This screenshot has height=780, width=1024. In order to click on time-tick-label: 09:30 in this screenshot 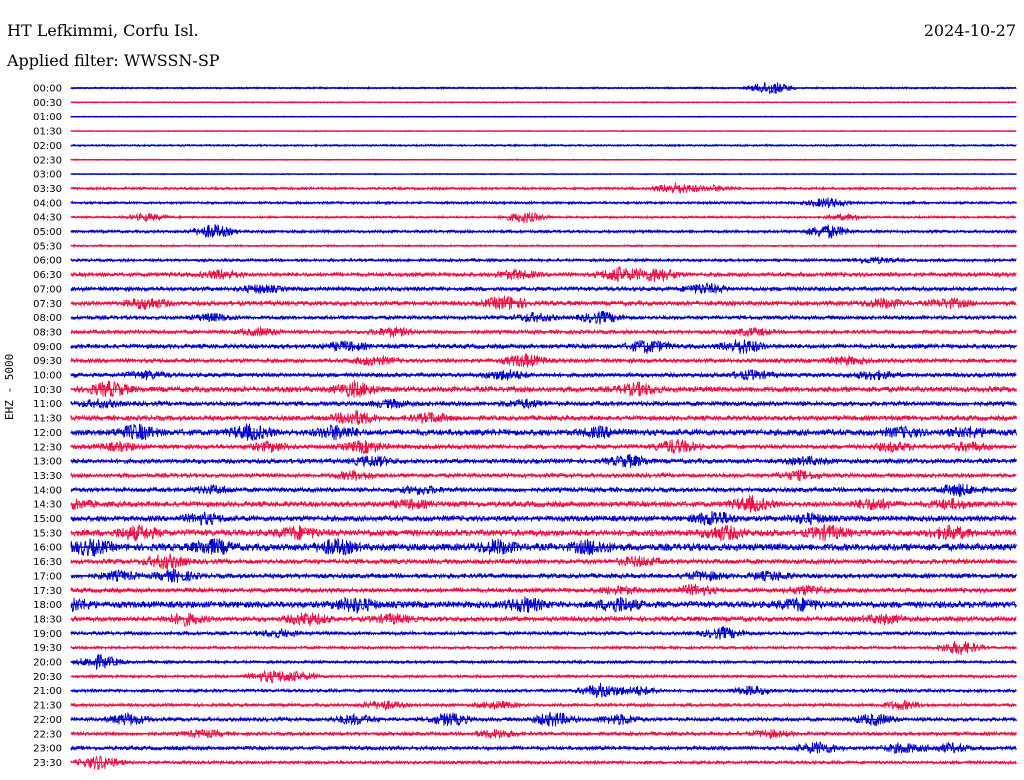, I will do `click(47, 361)`.